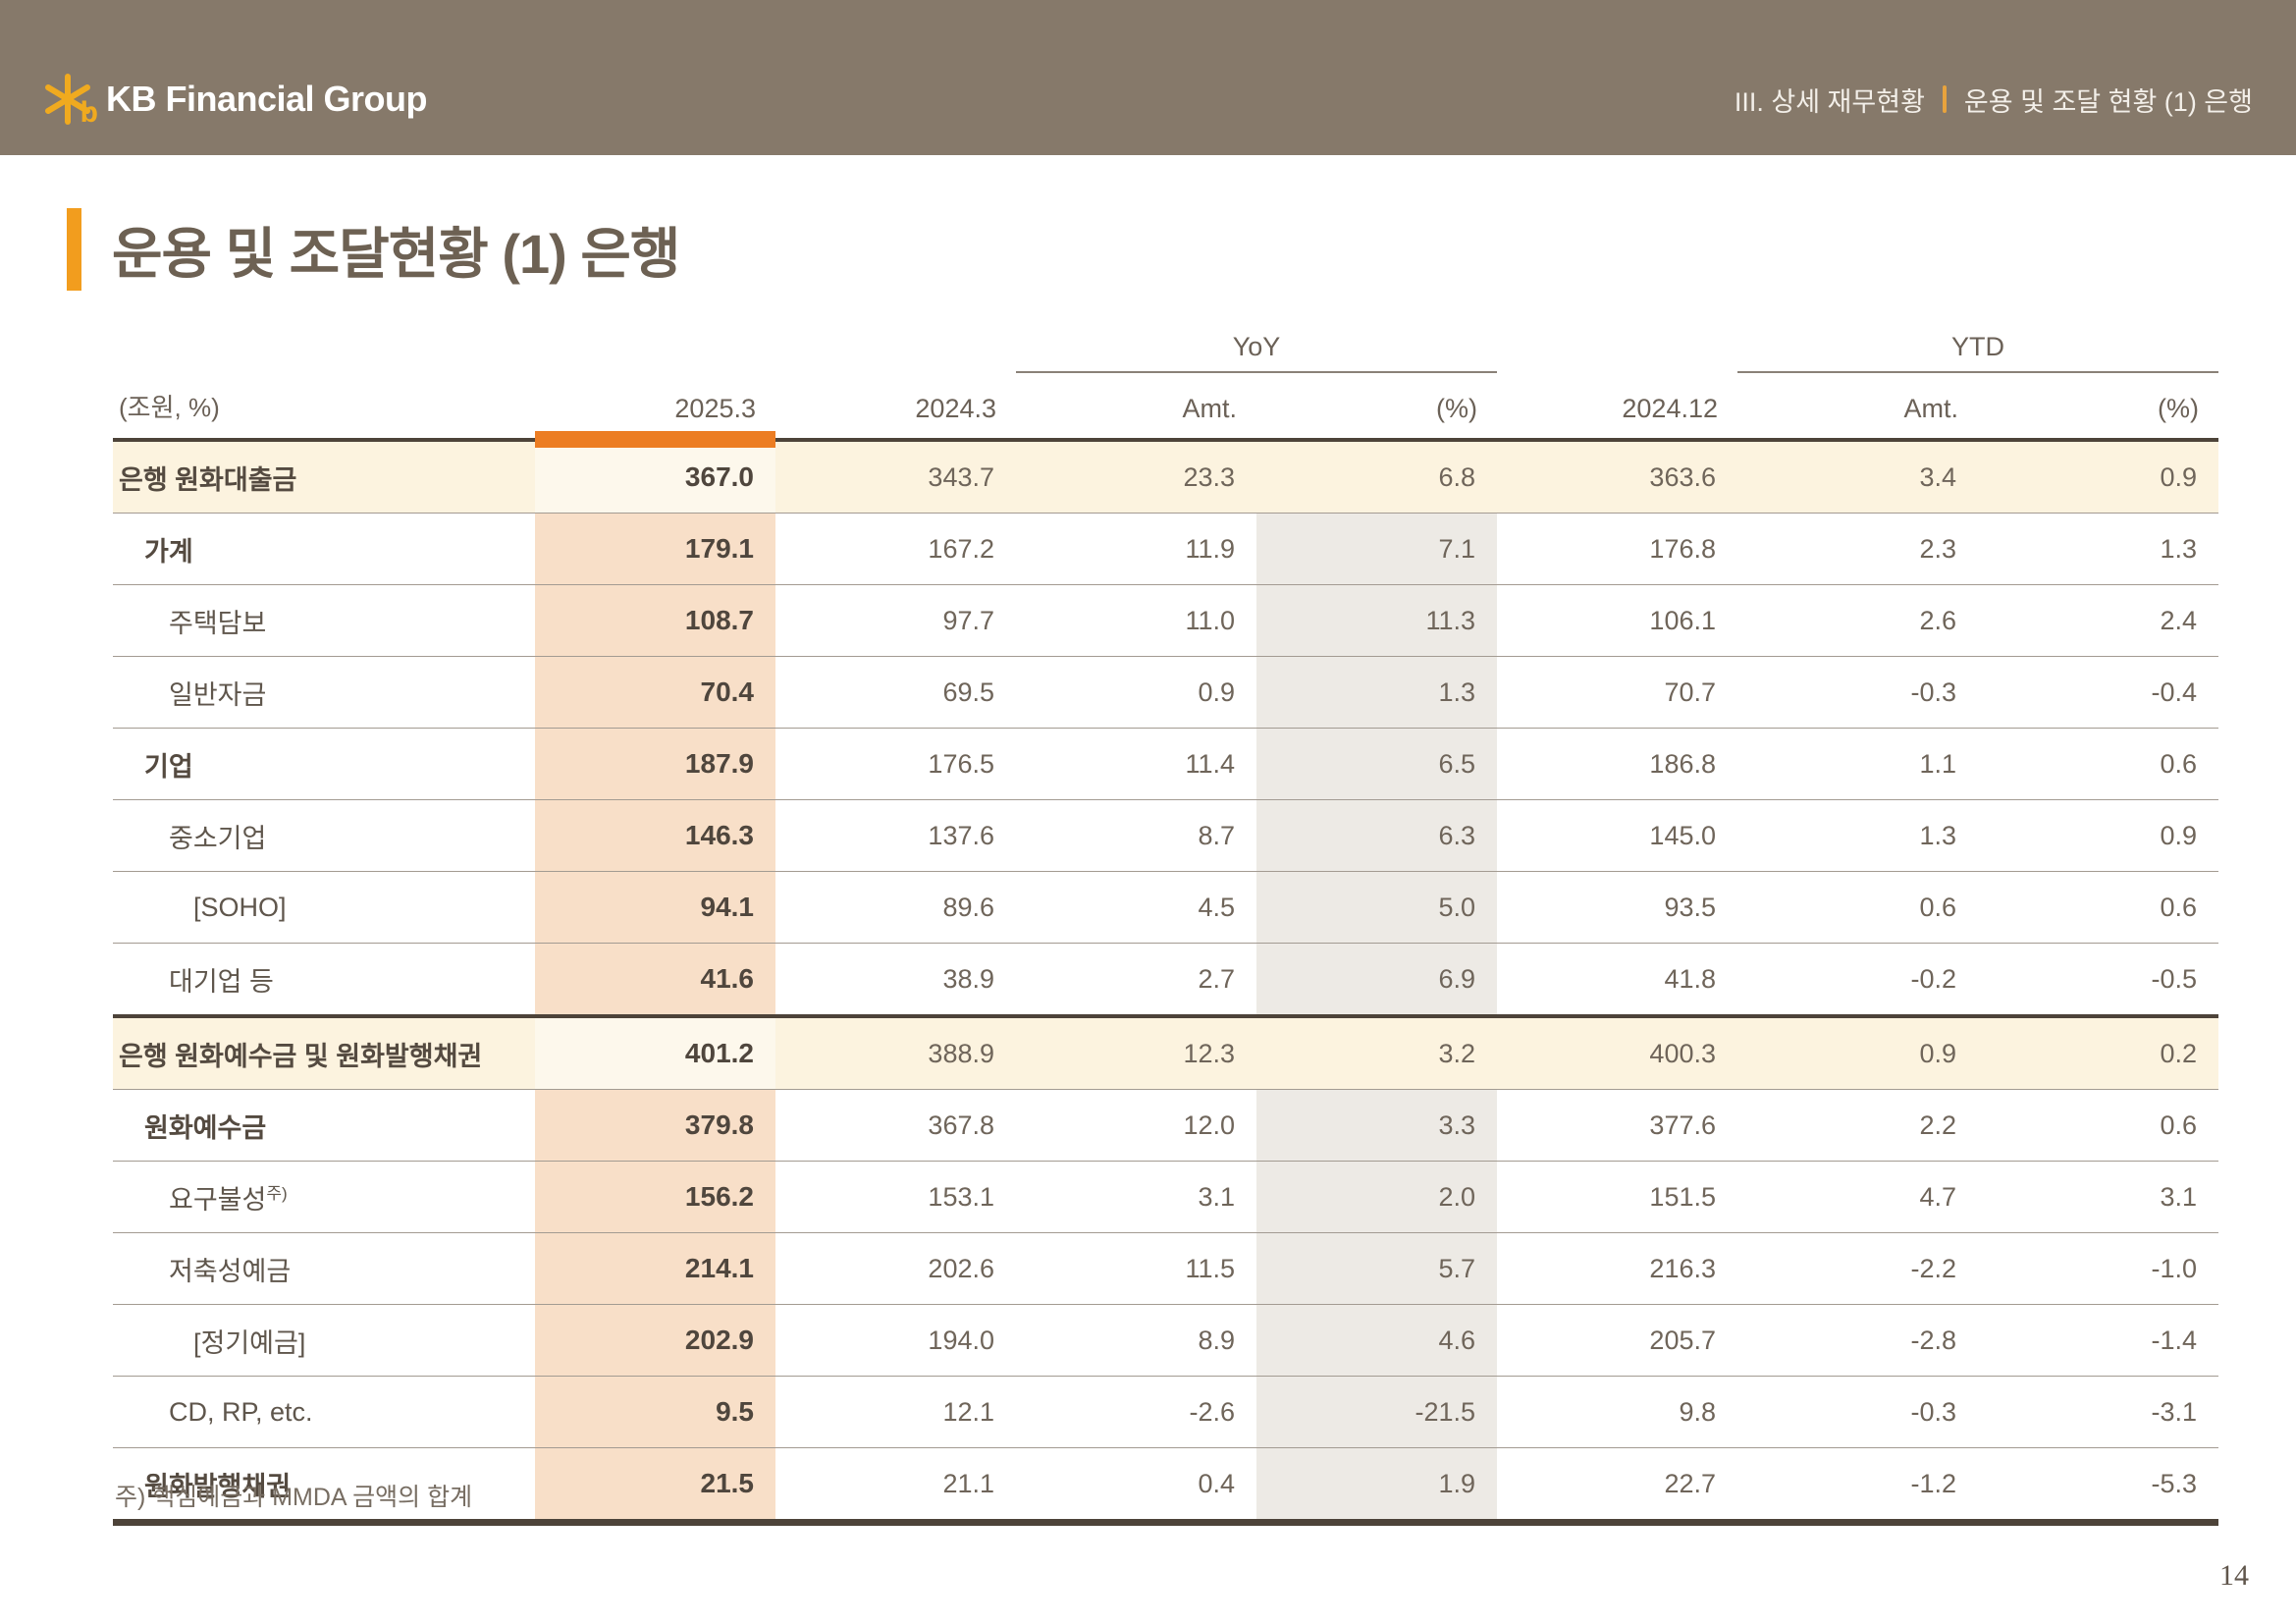 This screenshot has height=1624, width=2296. Describe the element at coordinates (1136, 1052) in the screenshot. I see `cell-yoy-amt: 12.3` at that location.